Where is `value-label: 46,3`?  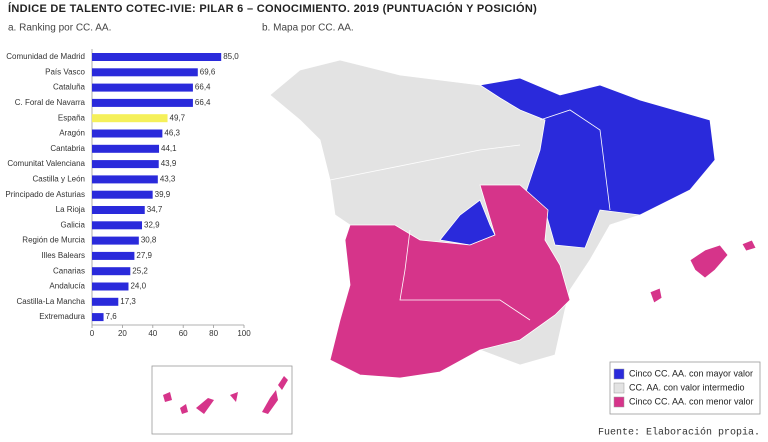 value-label: 46,3 is located at coordinates (172, 133).